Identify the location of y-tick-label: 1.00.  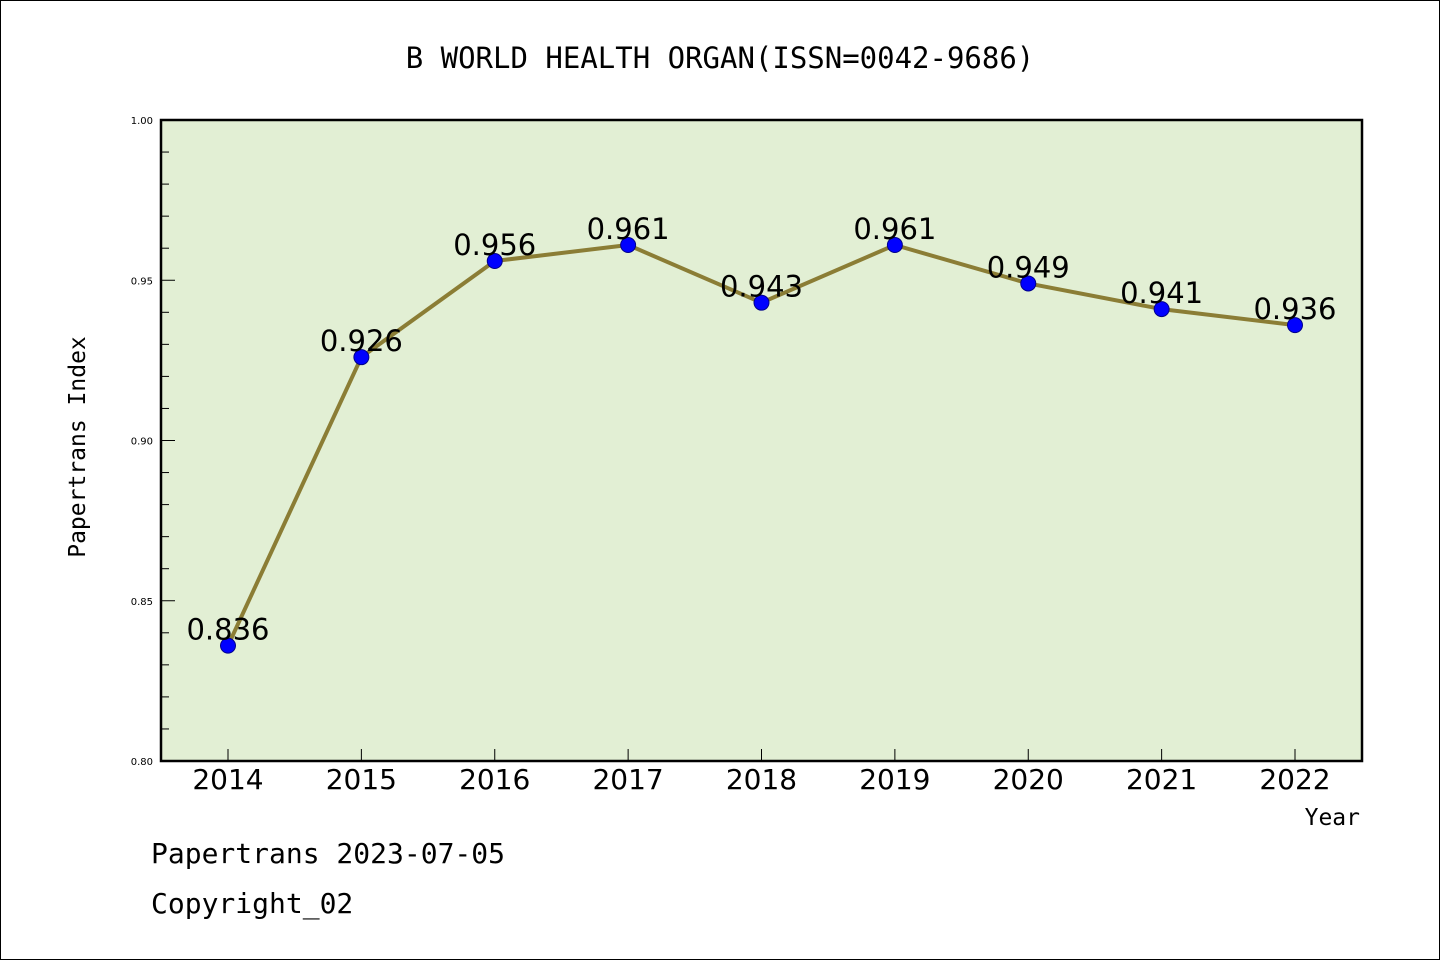
(142, 121).